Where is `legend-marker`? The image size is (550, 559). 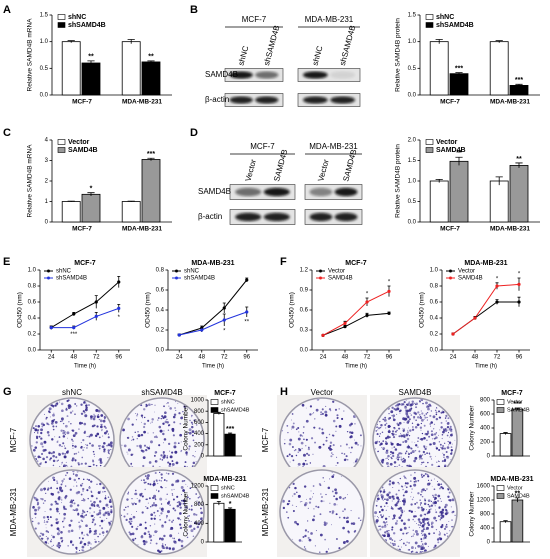
legend-marker is located at coordinates (320, 278).